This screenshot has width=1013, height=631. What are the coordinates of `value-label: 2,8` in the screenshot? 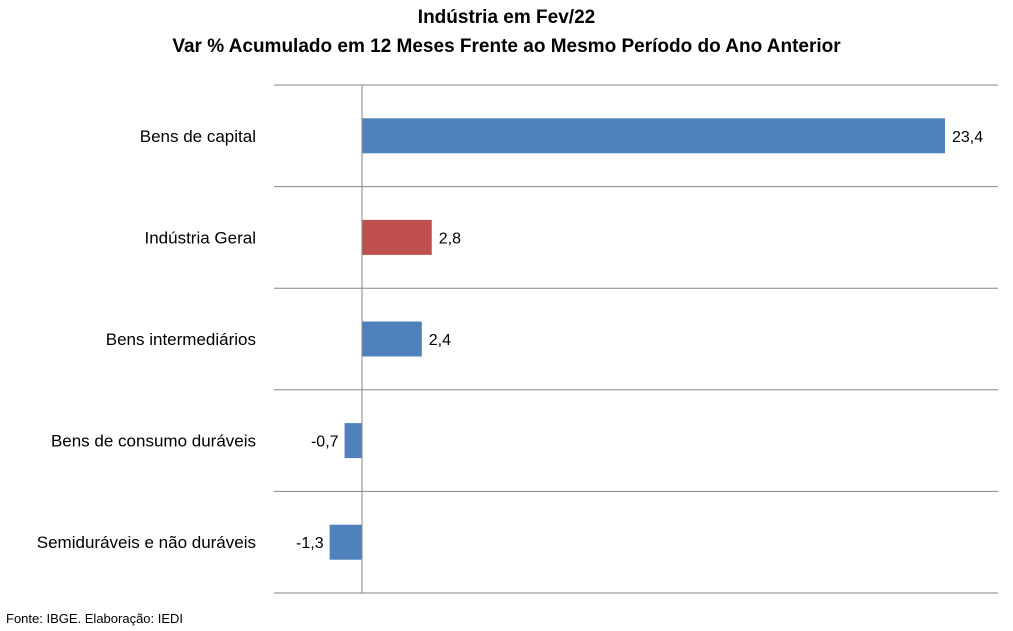 It's located at (450, 238).